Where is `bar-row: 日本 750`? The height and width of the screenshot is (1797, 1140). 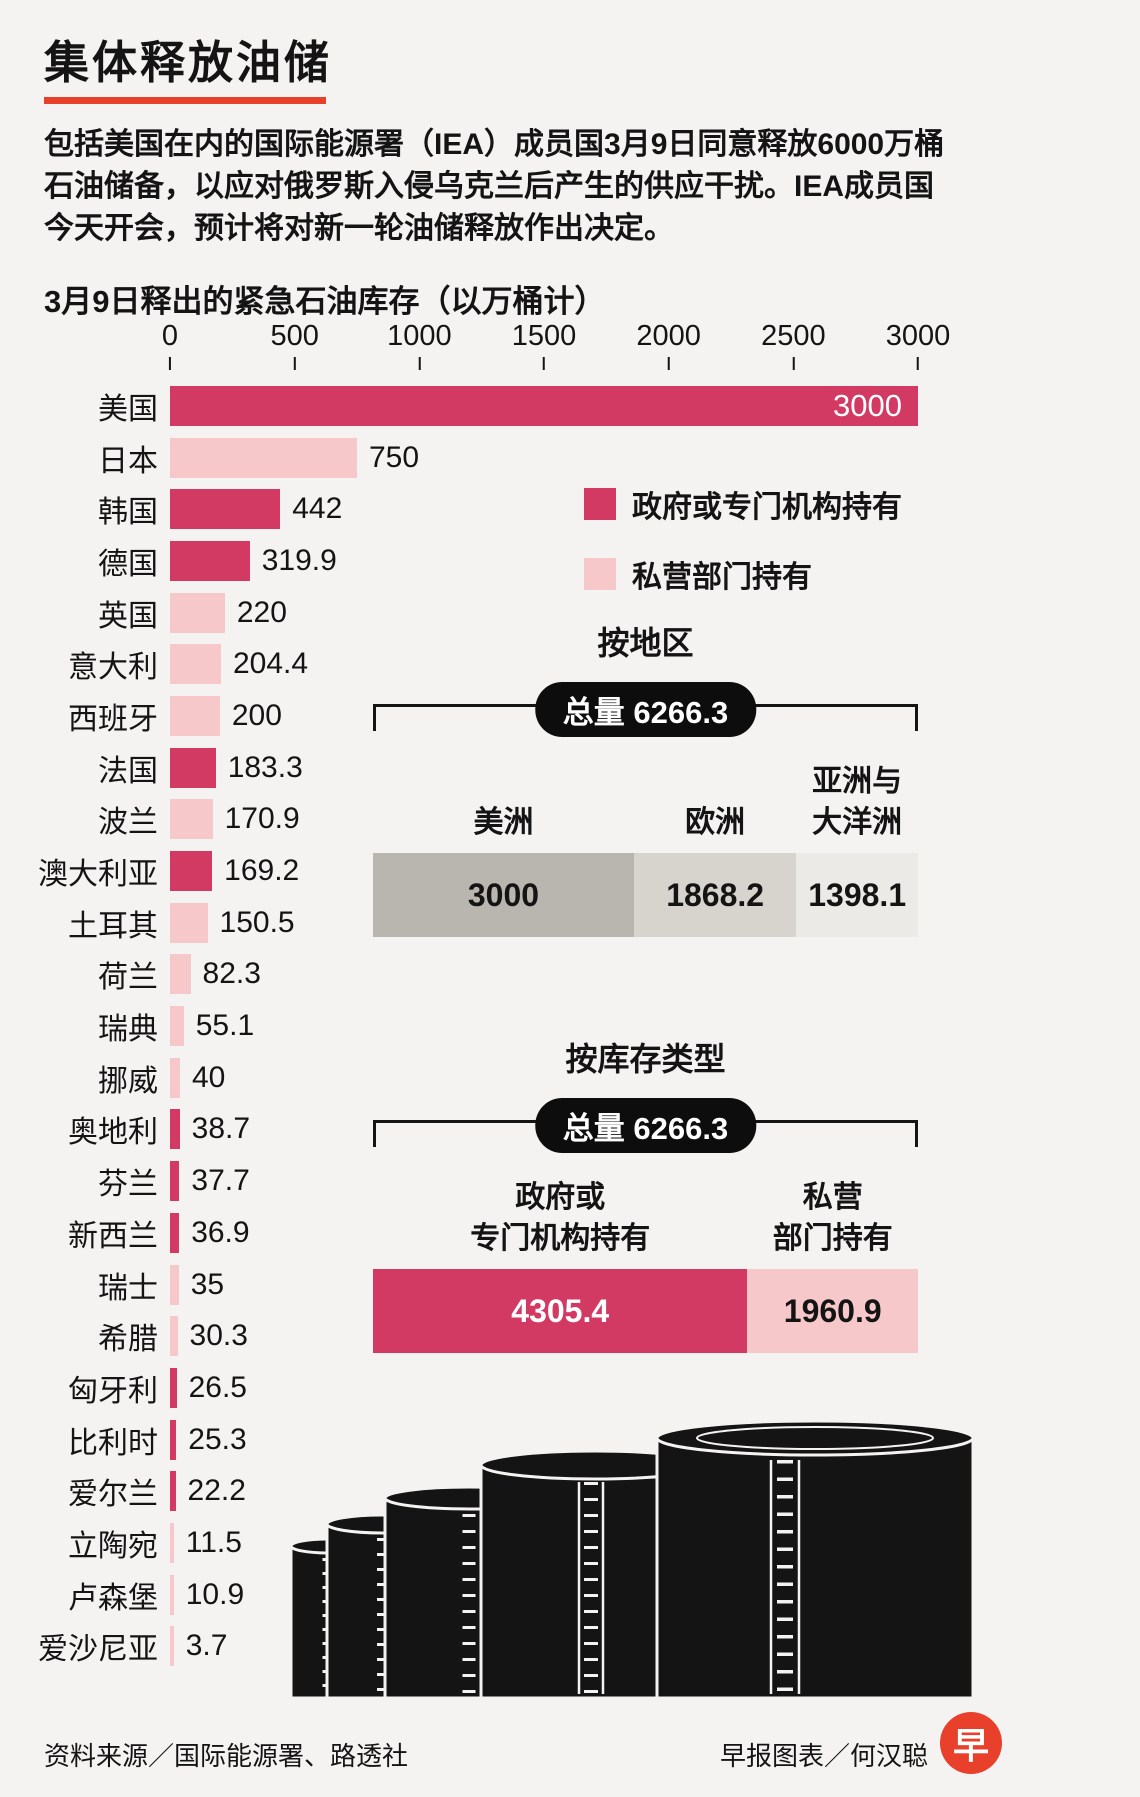
bar-row: 日本 750 is located at coordinates (570, 458).